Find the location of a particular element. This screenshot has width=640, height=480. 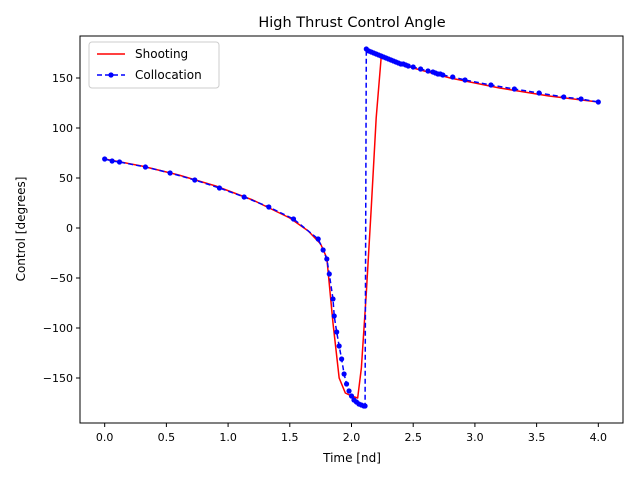

y-tick-label: −50 is located at coordinates (61, 278).